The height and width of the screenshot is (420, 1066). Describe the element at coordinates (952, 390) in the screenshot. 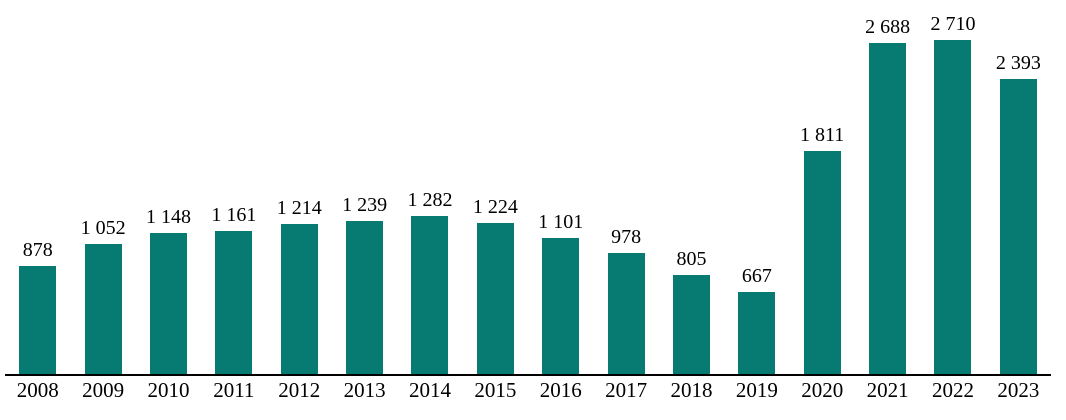

I see `x-tick-label: 2022` at that location.